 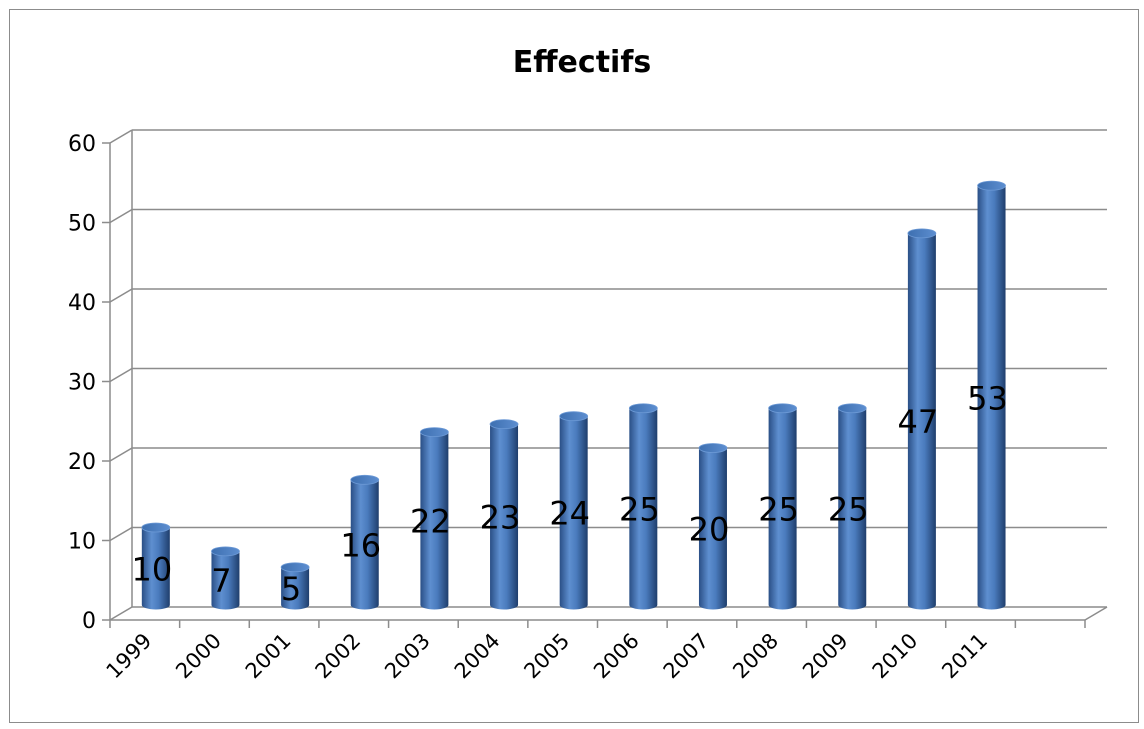 I want to click on y-tick-label: 40, so click(x=82, y=303).